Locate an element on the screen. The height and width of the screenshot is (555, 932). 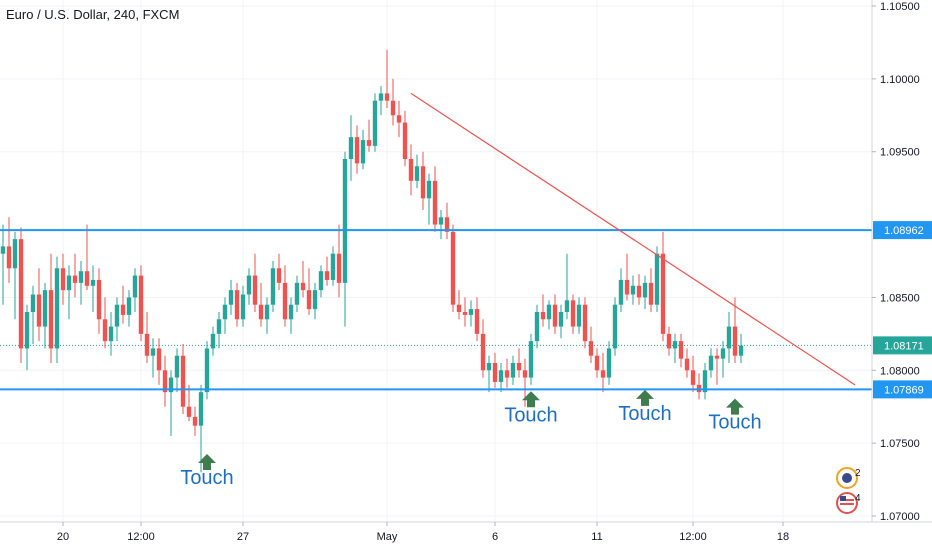
us-flag-icon: 4 is located at coordinates (848, 503).